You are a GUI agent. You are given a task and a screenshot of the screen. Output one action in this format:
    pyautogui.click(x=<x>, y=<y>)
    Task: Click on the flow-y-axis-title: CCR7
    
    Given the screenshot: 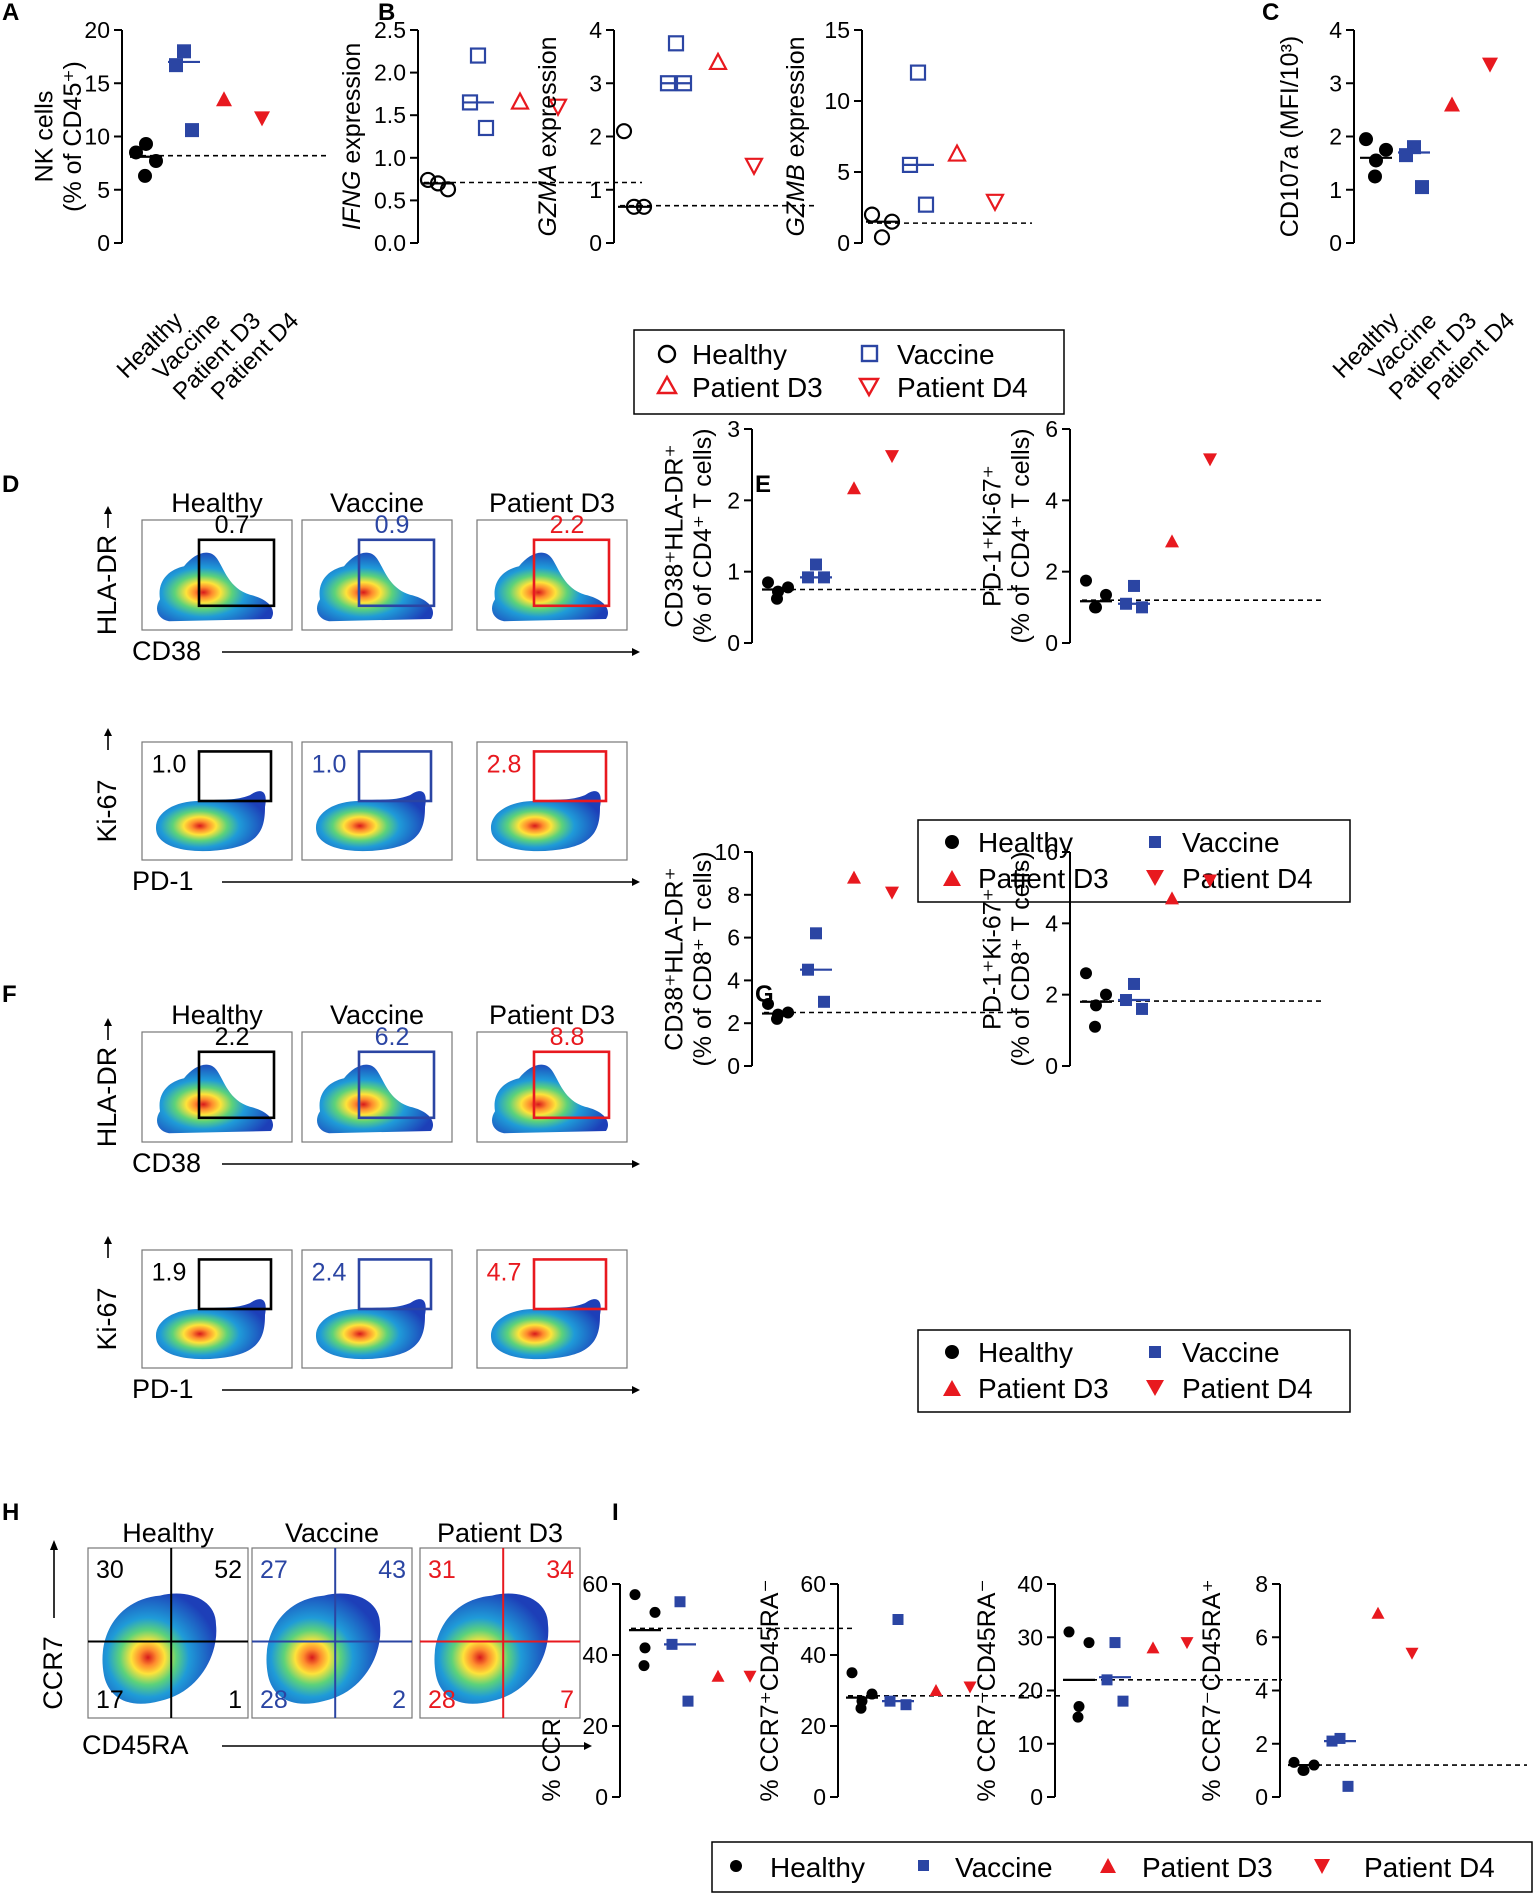 What is the action you would take?
    pyautogui.click(x=53, y=1673)
    